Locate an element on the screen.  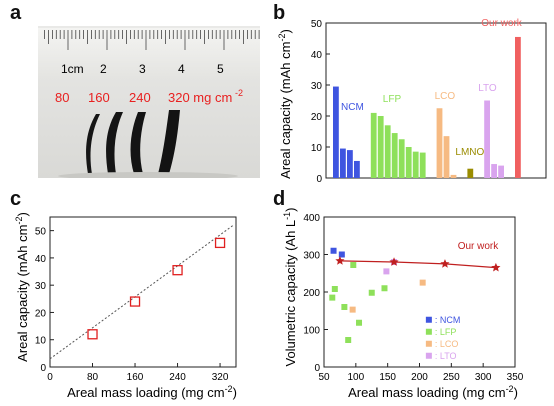
shadow is located at coordinates (148, 175).